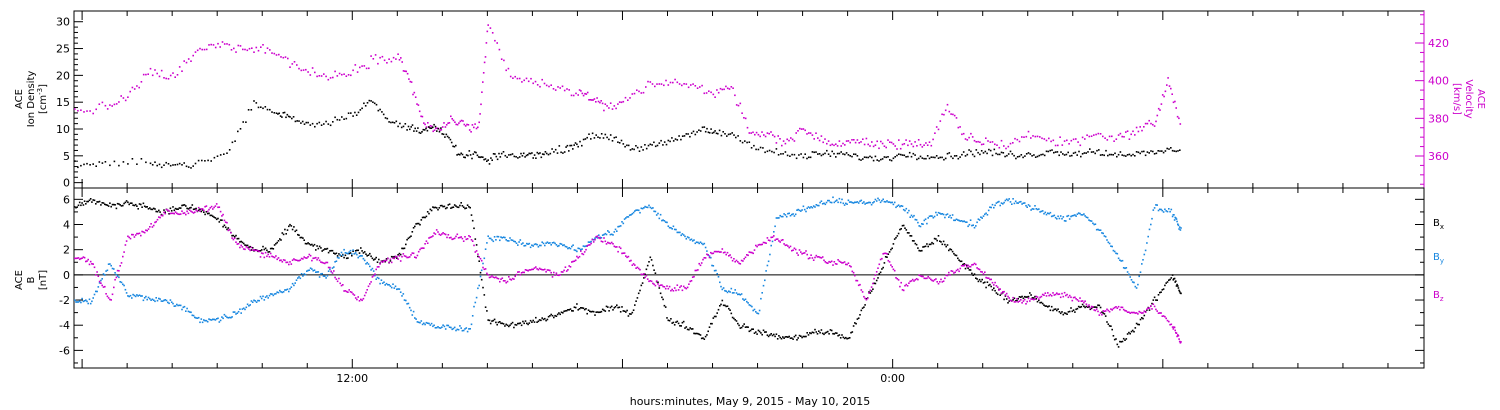 This screenshot has height=410, width=1500. Describe the element at coordinates (1438, 258) in the screenshot. I see `legend-entry: By` at that location.